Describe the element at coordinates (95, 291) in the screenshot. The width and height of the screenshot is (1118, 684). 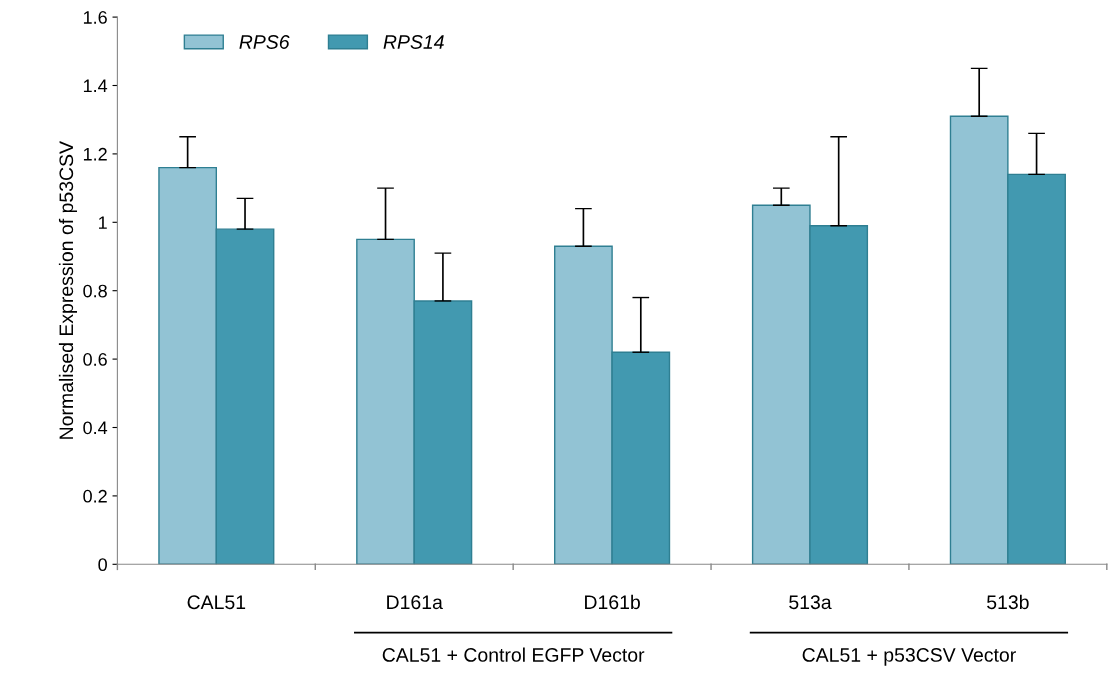
I see `y-tick-label: 0.8` at that location.